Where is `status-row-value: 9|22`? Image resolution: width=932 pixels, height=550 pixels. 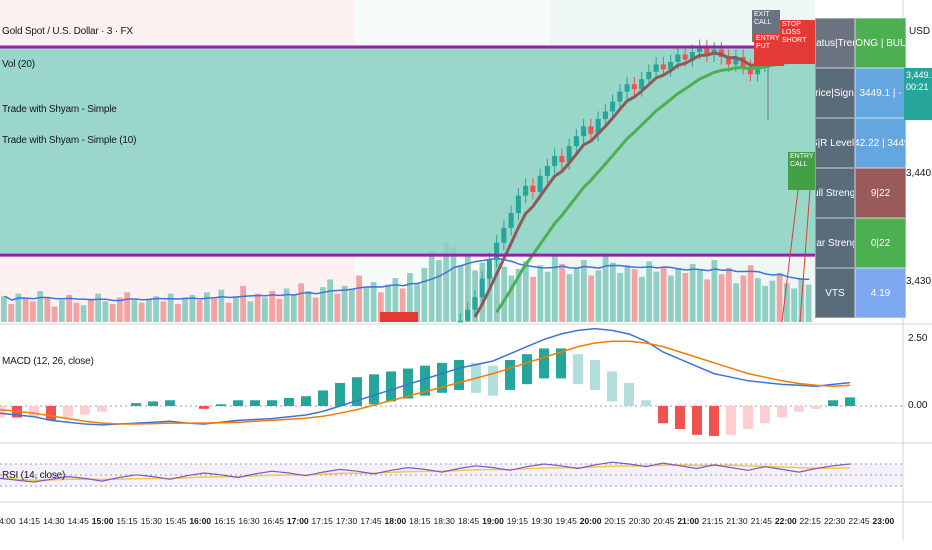 status-row-value: 9|22 is located at coordinates (880, 193).